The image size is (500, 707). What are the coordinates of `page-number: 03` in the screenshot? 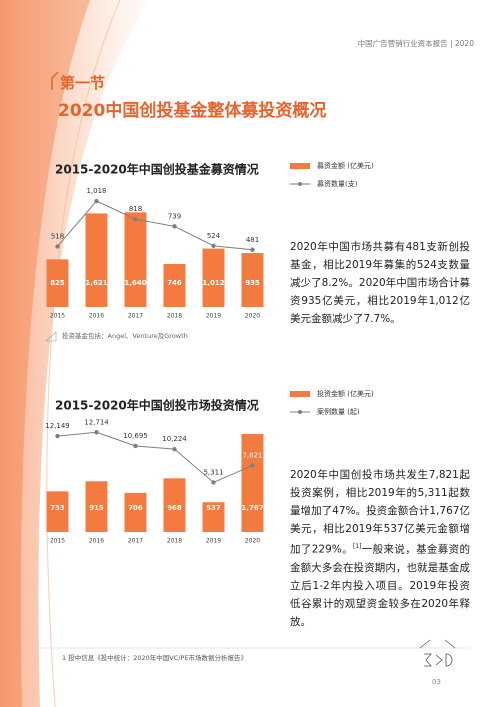 It's located at (436, 682).